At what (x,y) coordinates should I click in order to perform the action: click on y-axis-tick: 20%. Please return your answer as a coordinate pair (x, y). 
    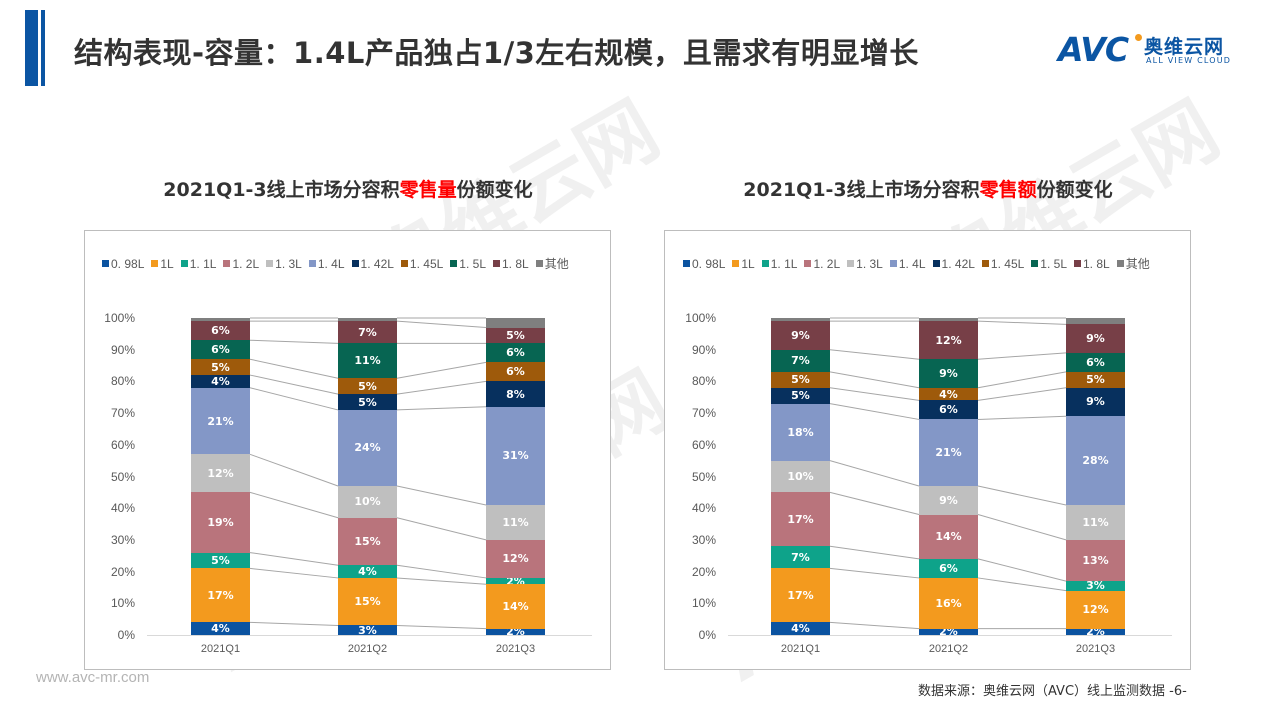
    Looking at the image, I should click on (703, 571).